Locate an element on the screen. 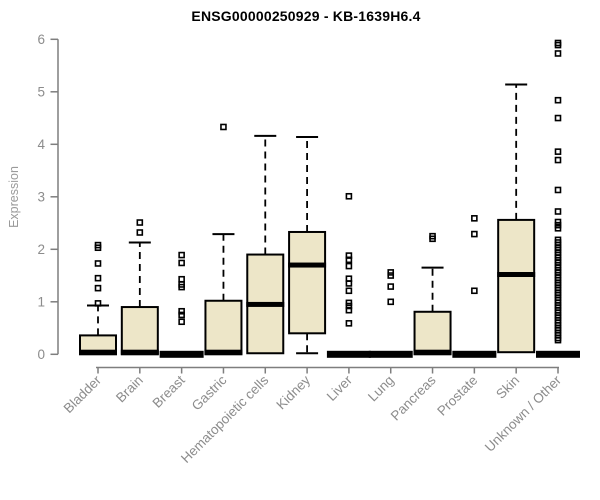  outlier-pancreas is located at coordinates (432, 236).